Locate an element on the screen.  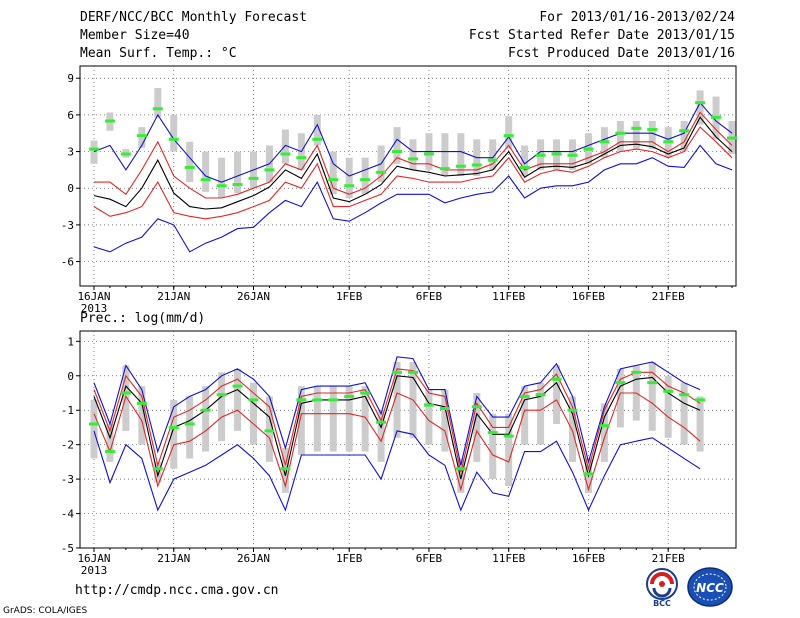
series-line-ensemble-mean is located at coordinates (413, 163).